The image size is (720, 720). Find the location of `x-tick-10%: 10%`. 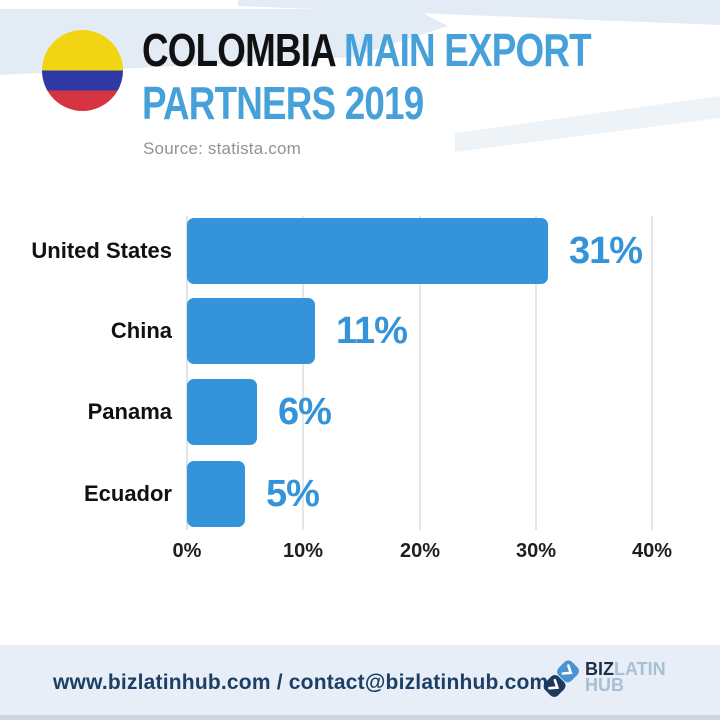

x-tick-10%: 10% is located at coordinates (303, 551).